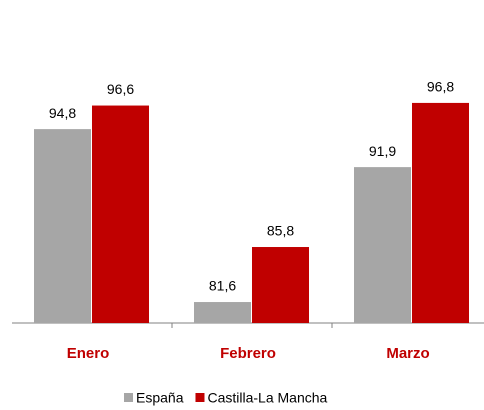 The height and width of the screenshot is (410, 484). I want to click on data-label: 96,8, so click(440, 87).